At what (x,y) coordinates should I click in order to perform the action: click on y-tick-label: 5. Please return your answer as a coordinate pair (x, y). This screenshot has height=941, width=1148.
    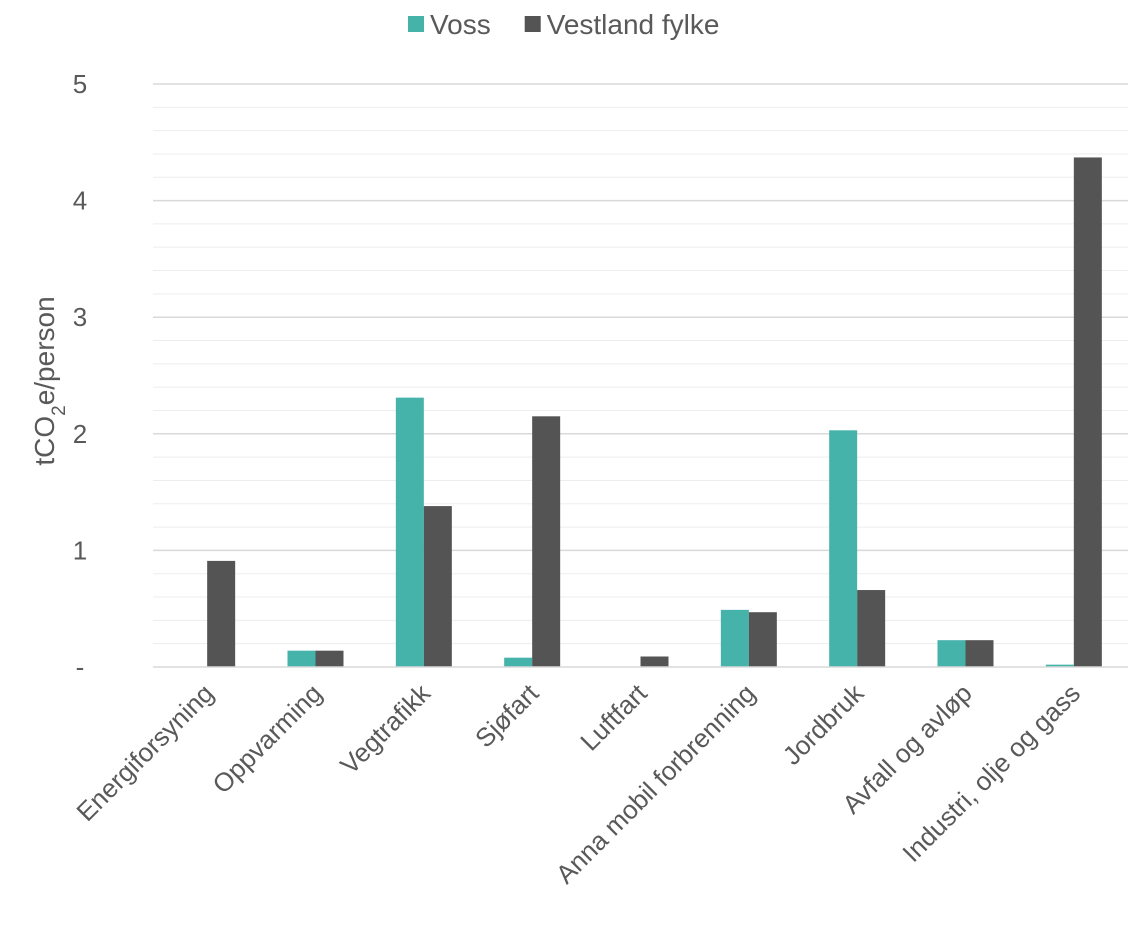
    Looking at the image, I should click on (80, 84).